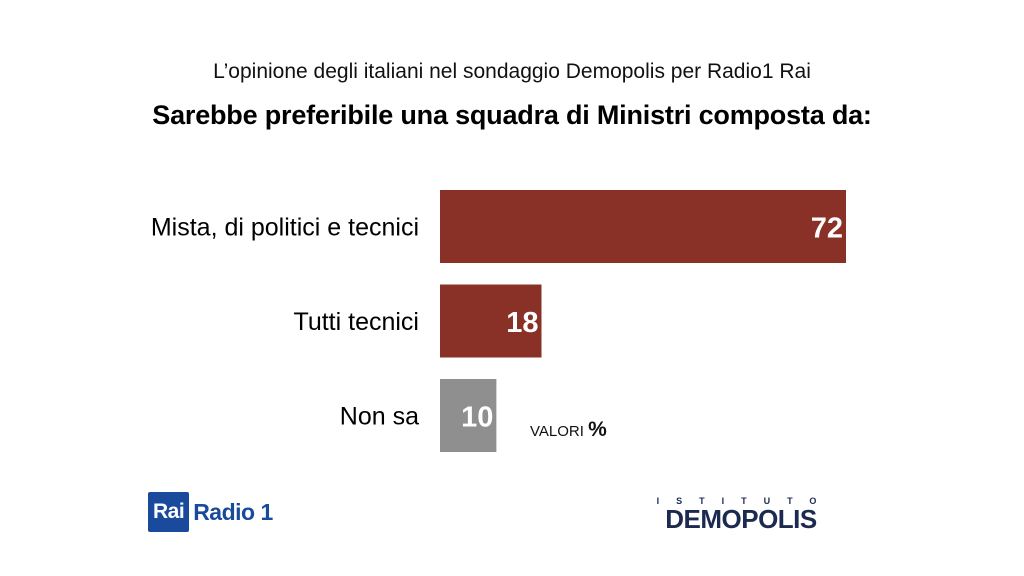  I want to click on category-label-3: Non sa, so click(379, 417).